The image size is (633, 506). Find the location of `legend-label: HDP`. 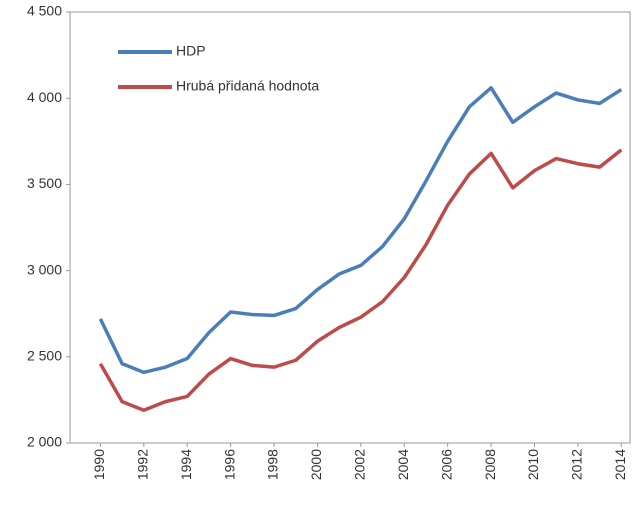

legend-label: HDP is located at coordinates (191, 51).